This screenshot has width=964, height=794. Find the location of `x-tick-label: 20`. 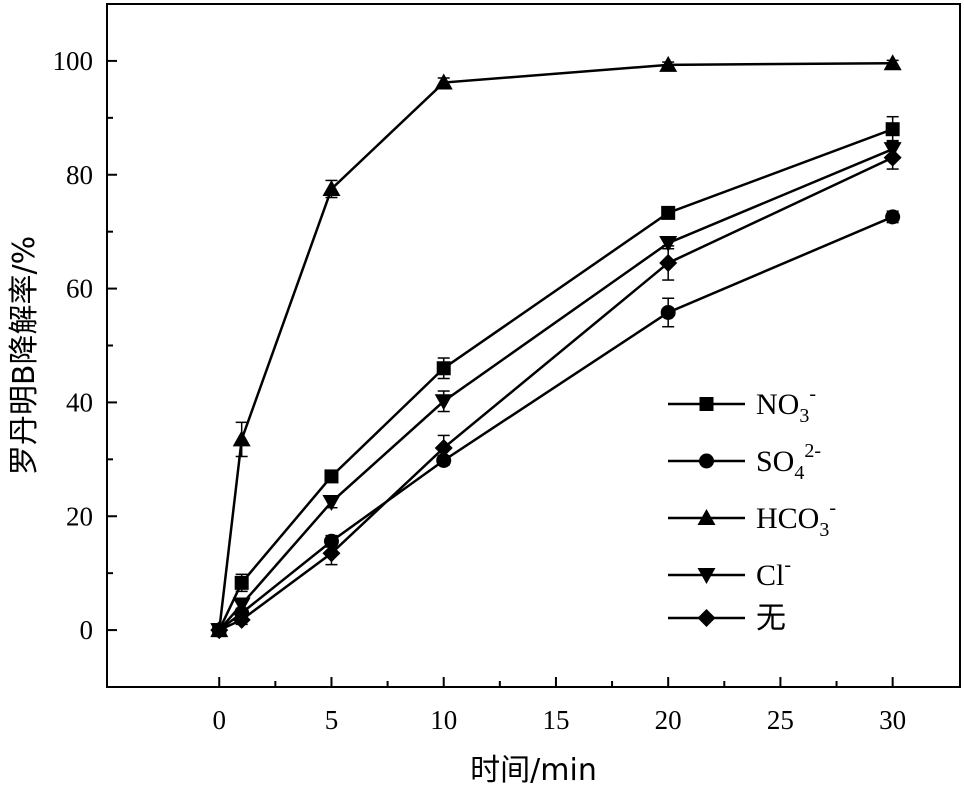

x-tick-label: 20 is located at coordinates (668, 720).